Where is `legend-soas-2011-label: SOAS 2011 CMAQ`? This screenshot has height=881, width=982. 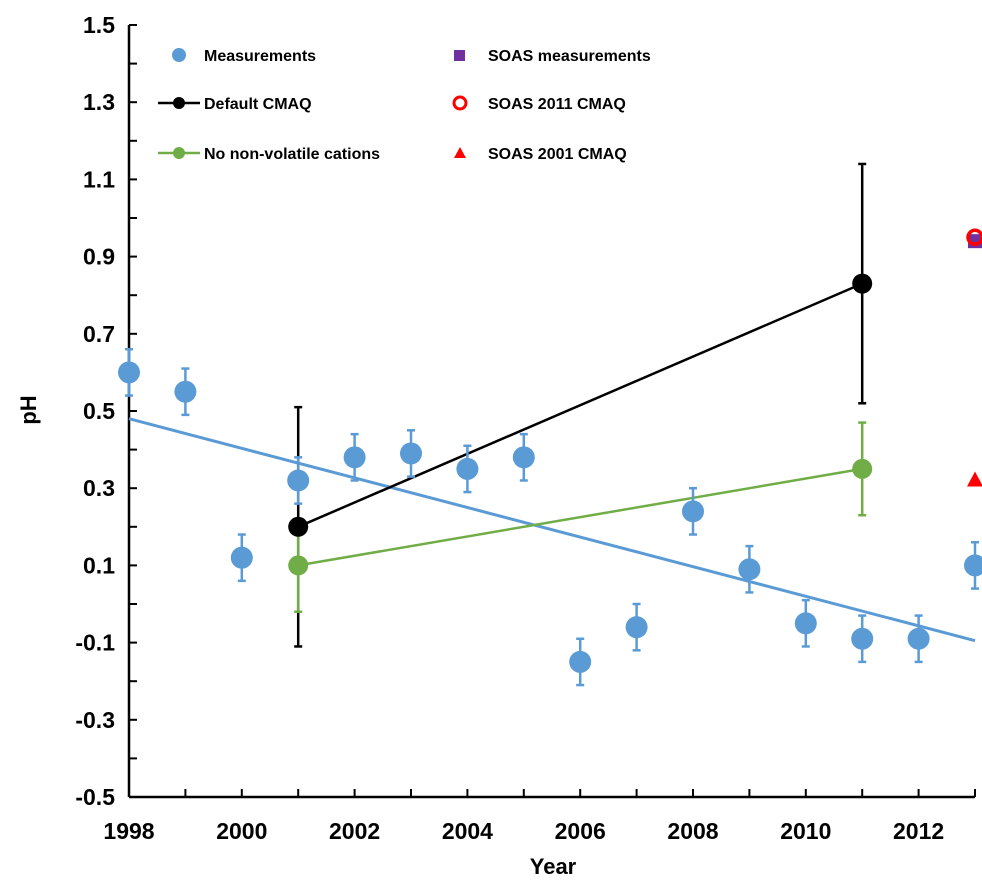 legend-soas-2011-label: SOAS 2011 CMAQ is located at coordinates (557, 104).